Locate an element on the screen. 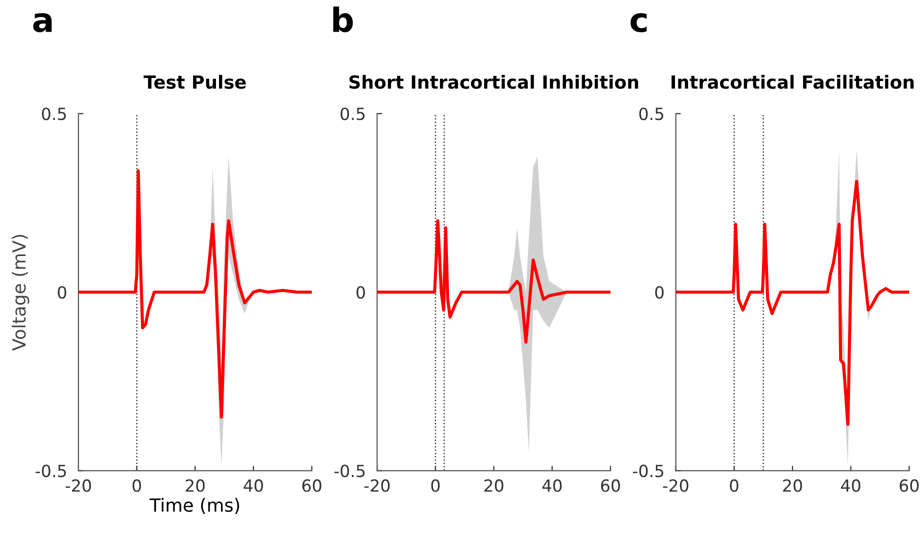 Image resolution: width=923 pixels, height=541 pixels. text: c is located at coordinates (638, 22).